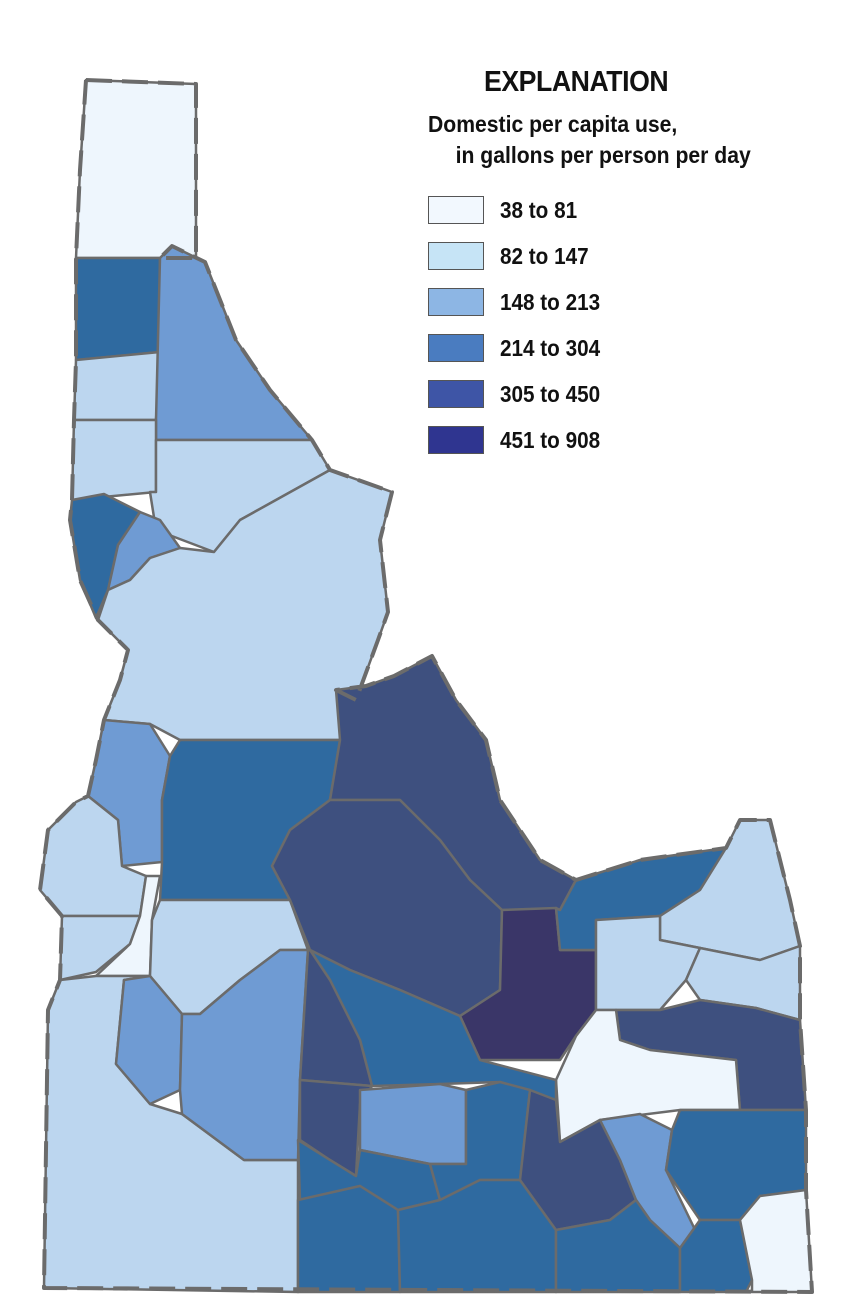  I want to click on legend-item: 305 to 450, so click(633, 394).